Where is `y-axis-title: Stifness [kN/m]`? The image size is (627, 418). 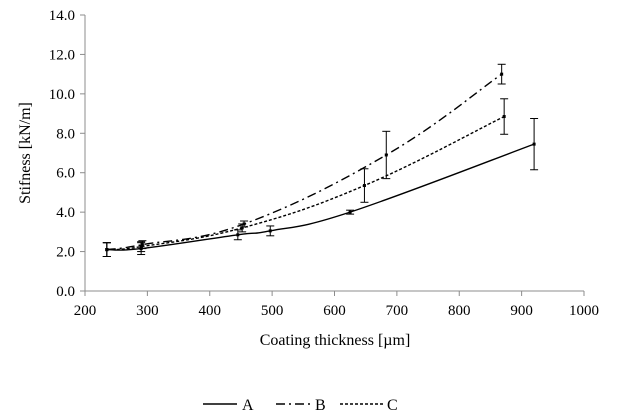 y-axis-title: Stifness [kN/m] is located at coordinates (25, 153).